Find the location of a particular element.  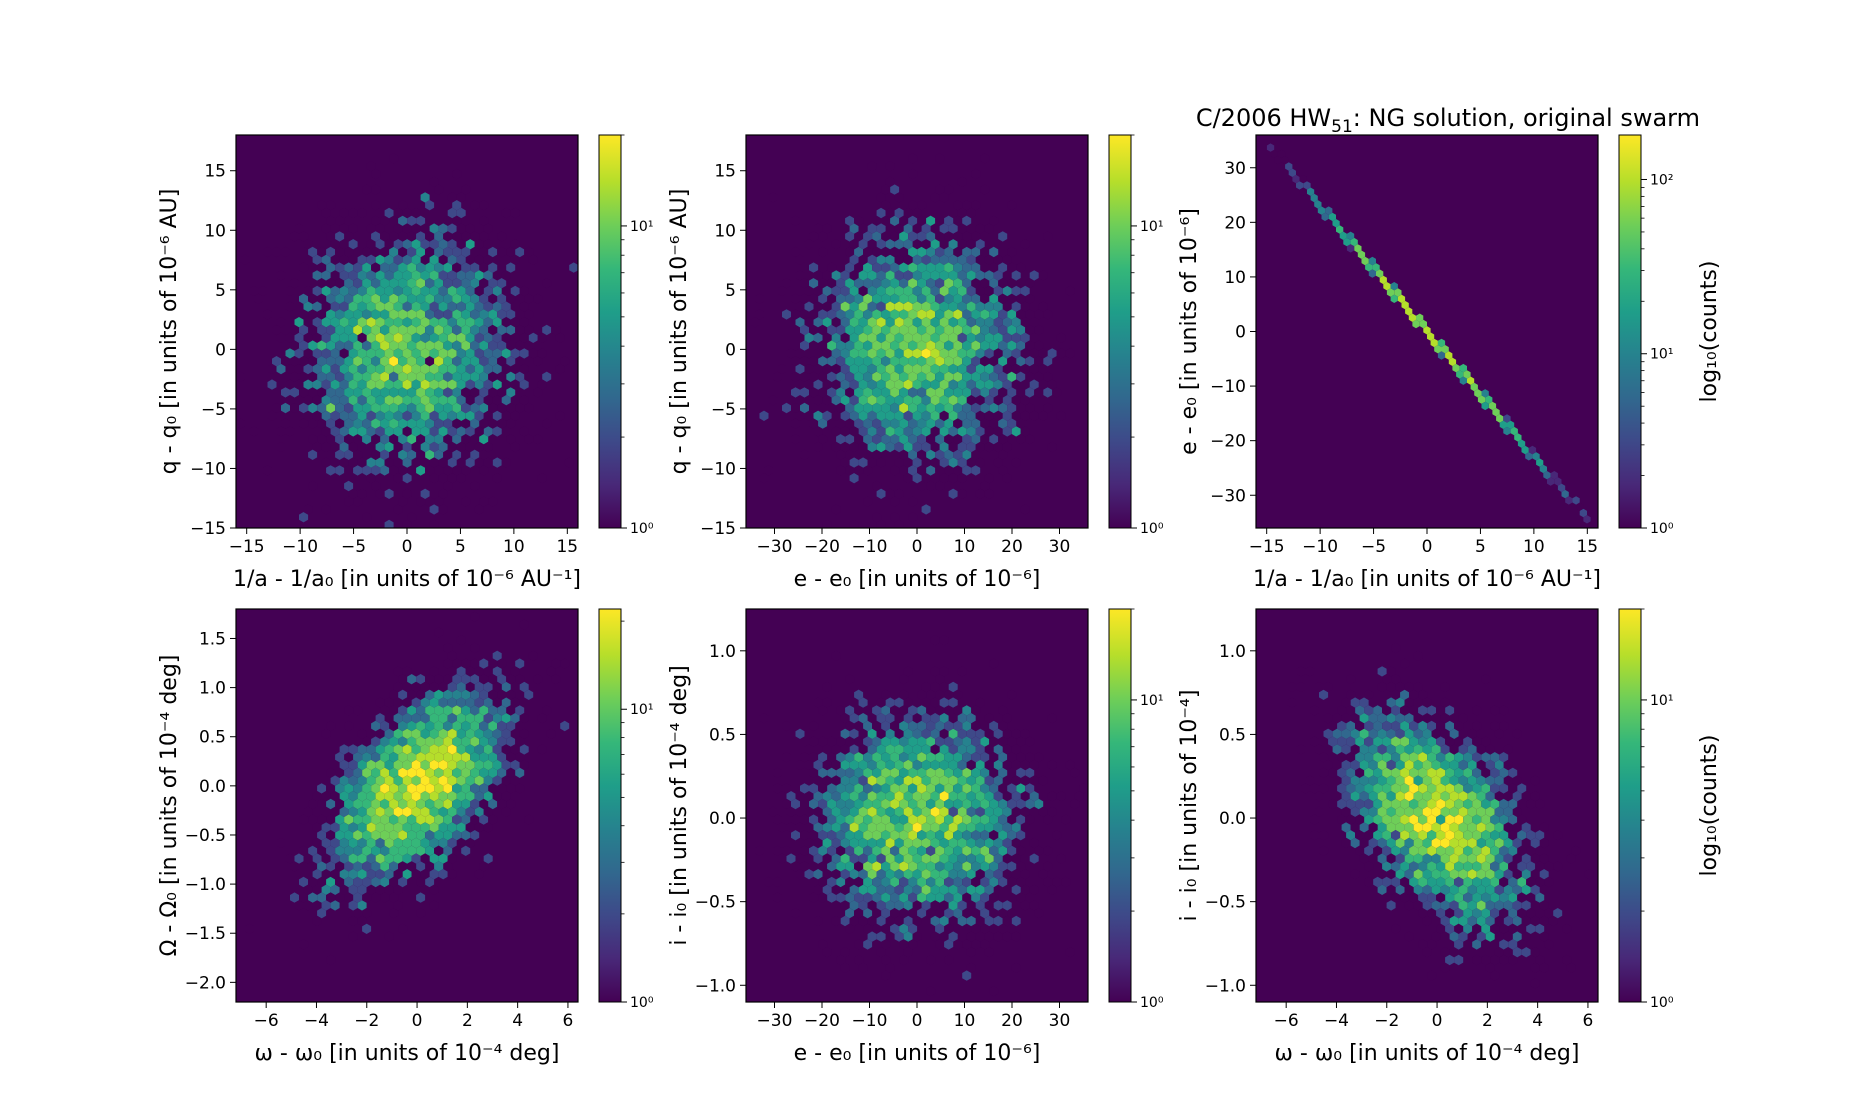

x-tick-label: 2 is located at coordinates (467, 1021).